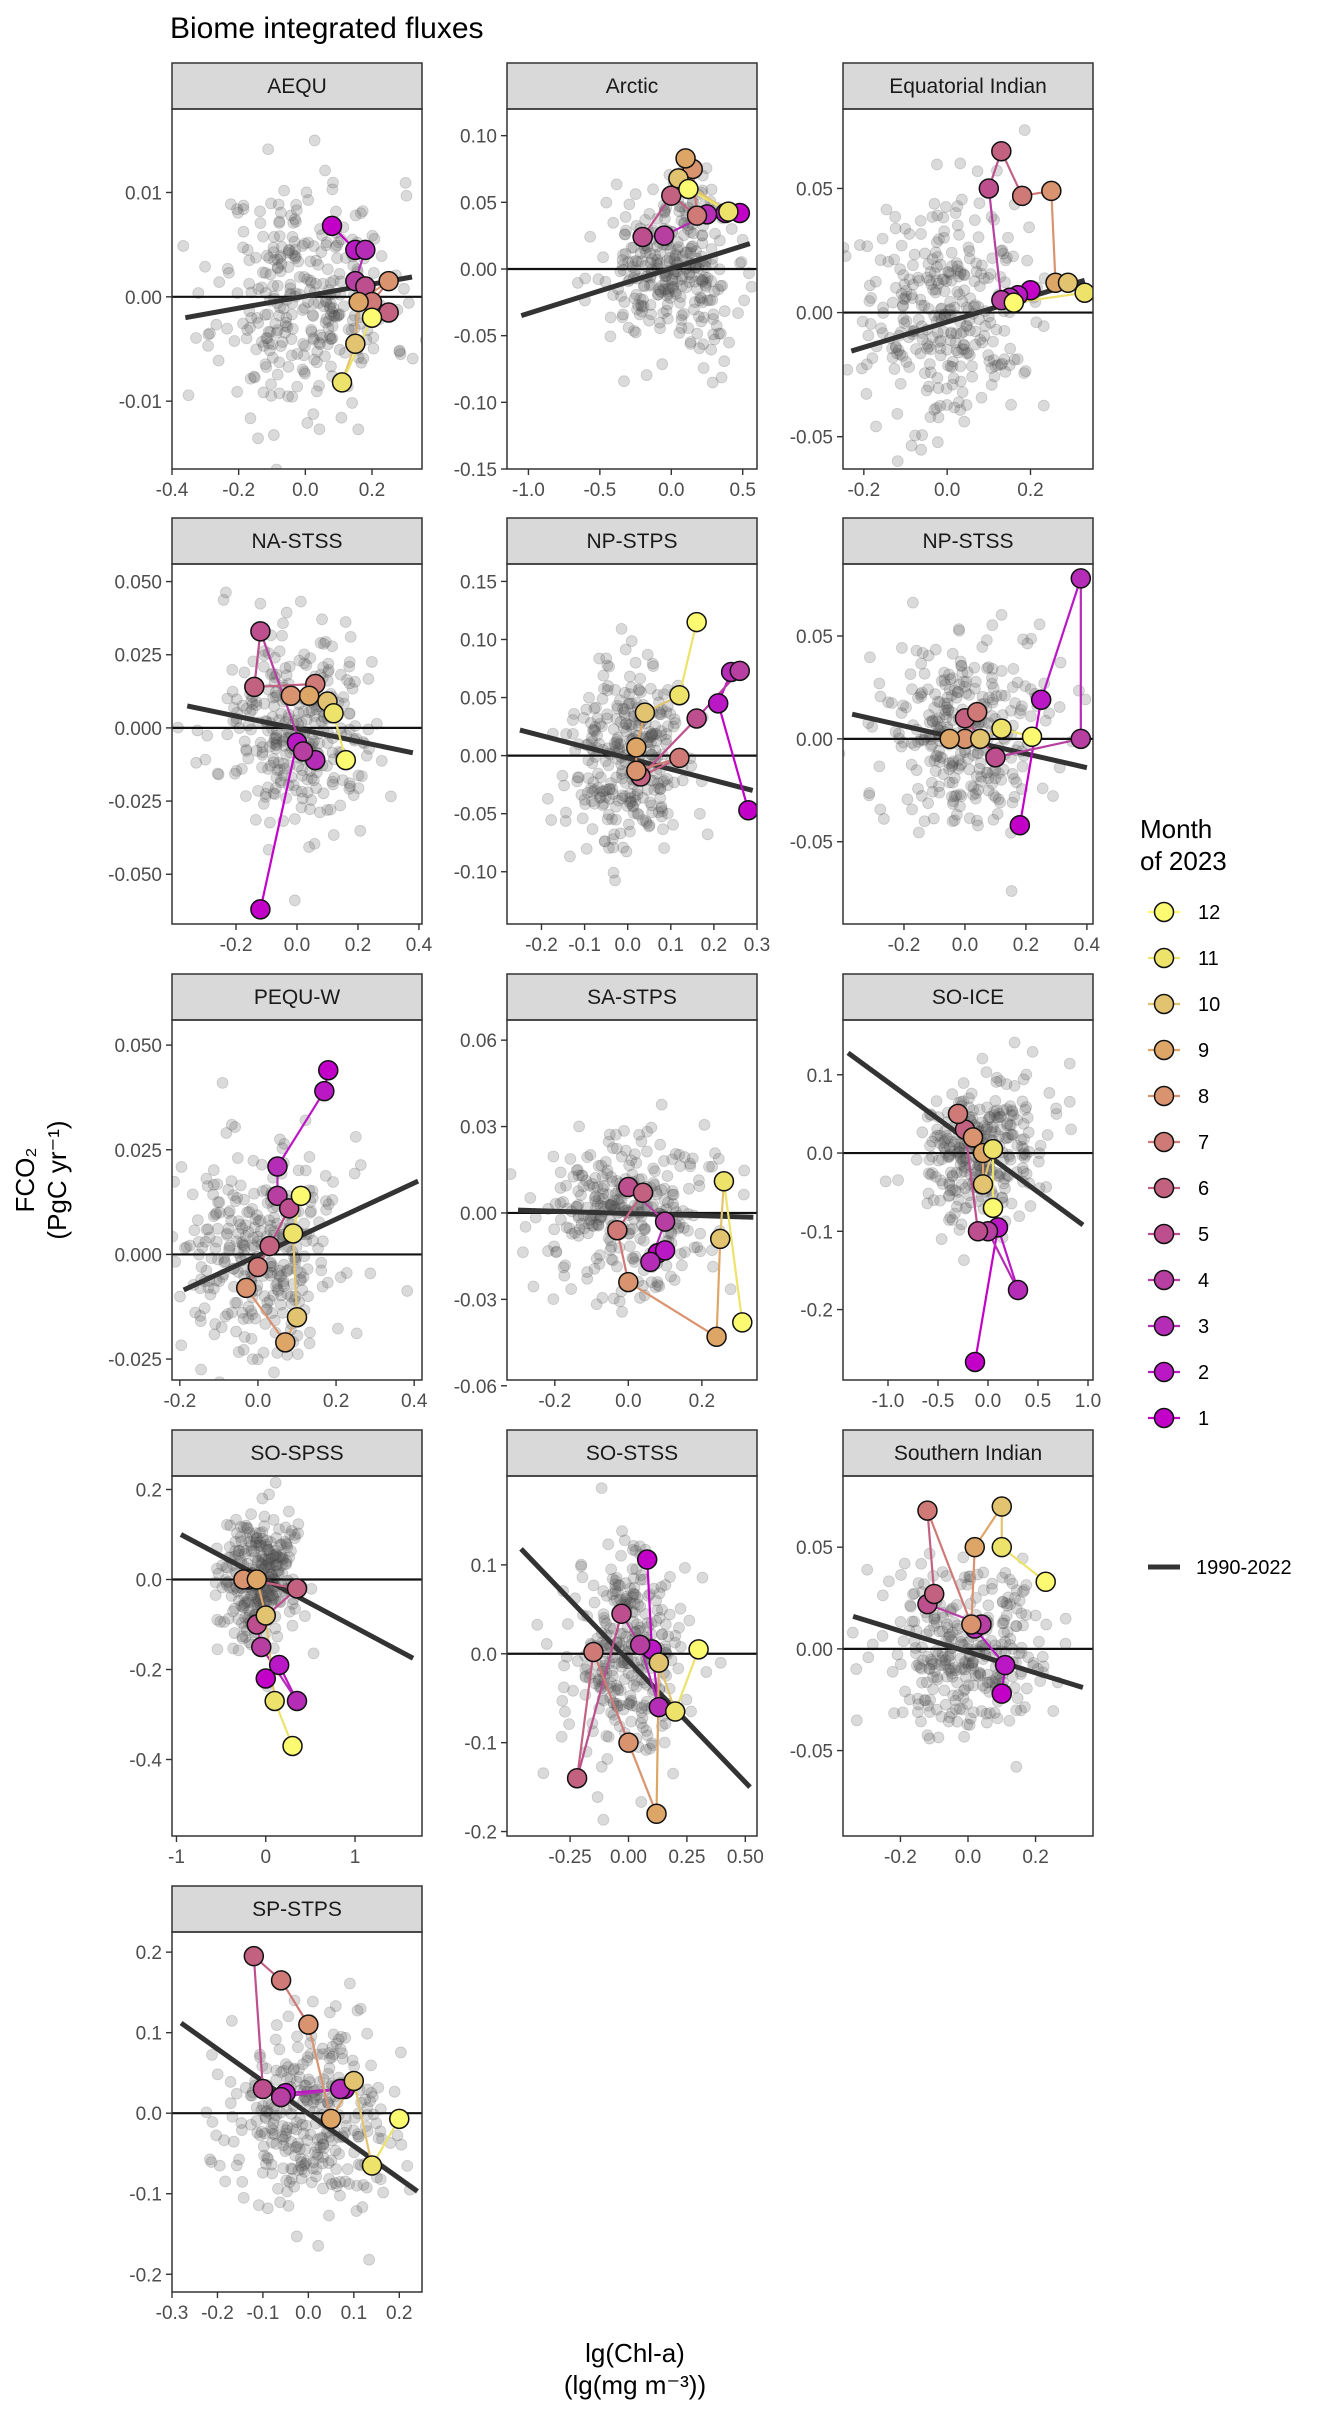  What do you see at coordinates (1164, 1418) in the screenshot?
I see `legend-swatch-point` at bounding box center [1164, 1418].